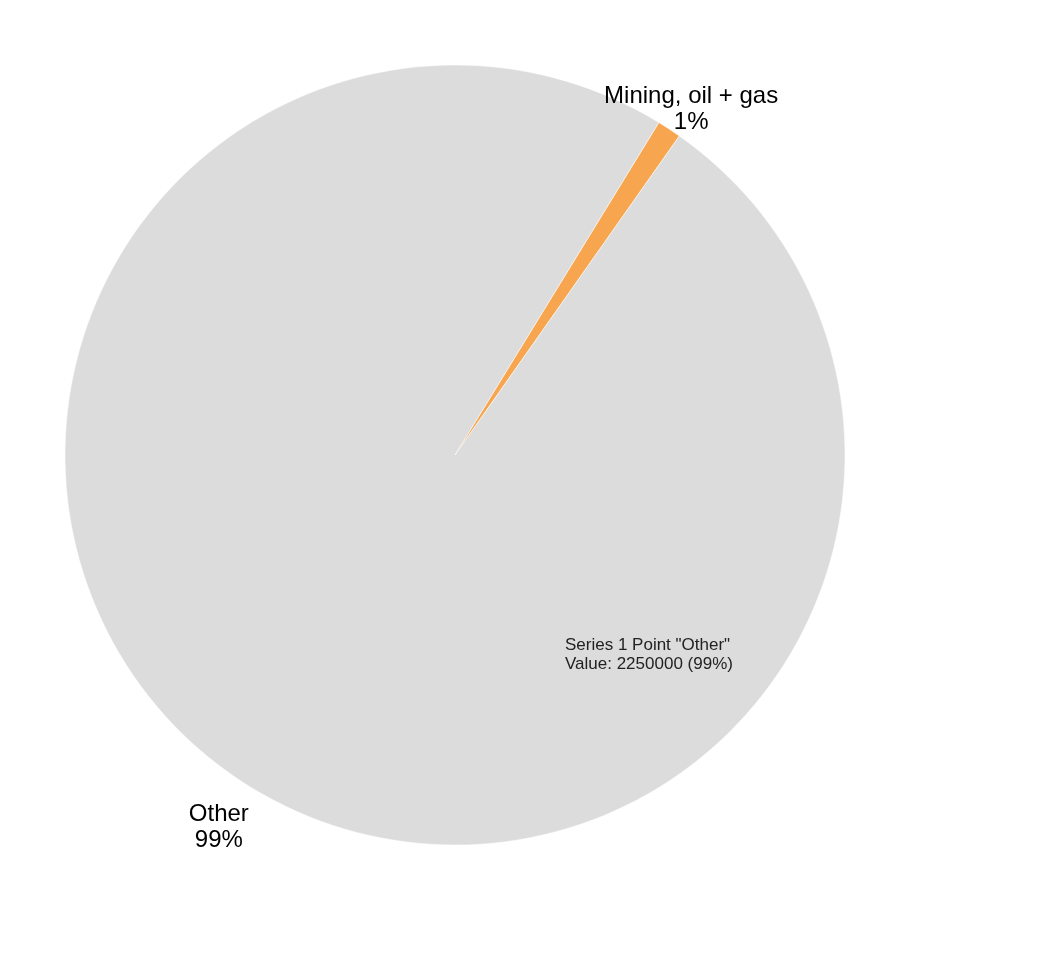 This screenshot has height=965, width=1058. Describe the element at coordinates (218, 813) in the screenshot. I see `slice-label: Other` at that location.